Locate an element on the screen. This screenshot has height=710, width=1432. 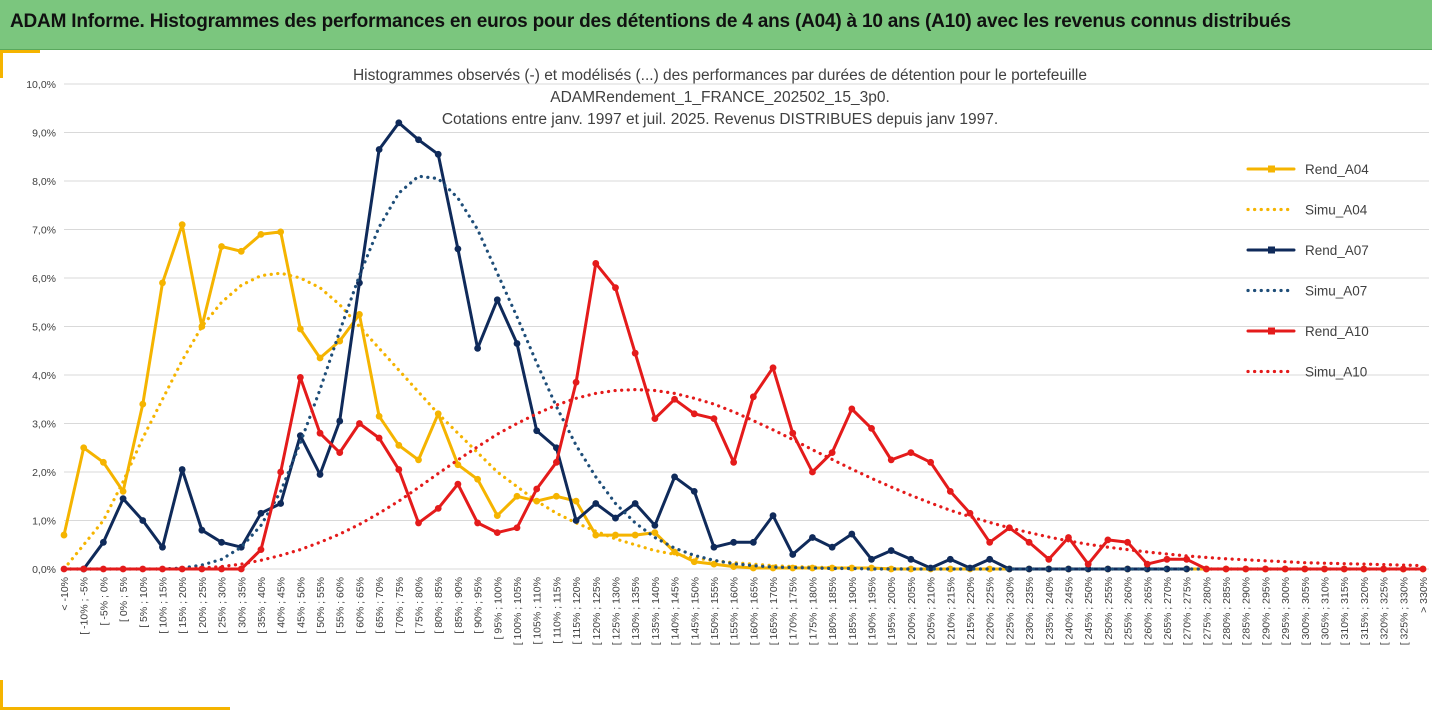
x-tick-label: [ 325% ; 330% is located at coordinates (1404, 611).